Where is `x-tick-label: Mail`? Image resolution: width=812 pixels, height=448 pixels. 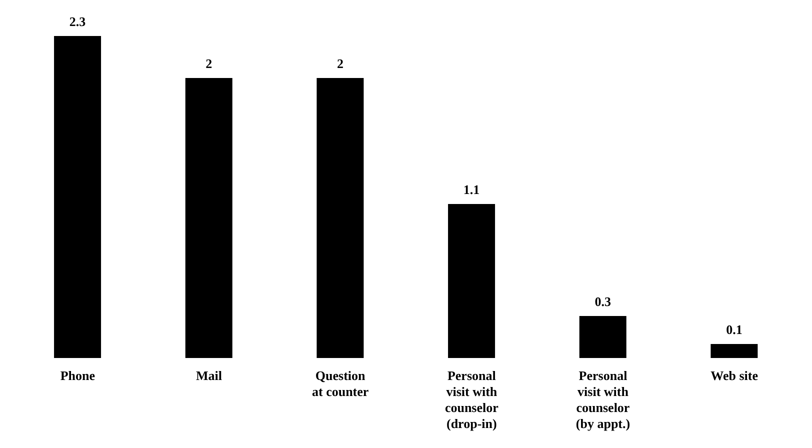 x-tick-label: Mail is located at coordinates (209, 375).